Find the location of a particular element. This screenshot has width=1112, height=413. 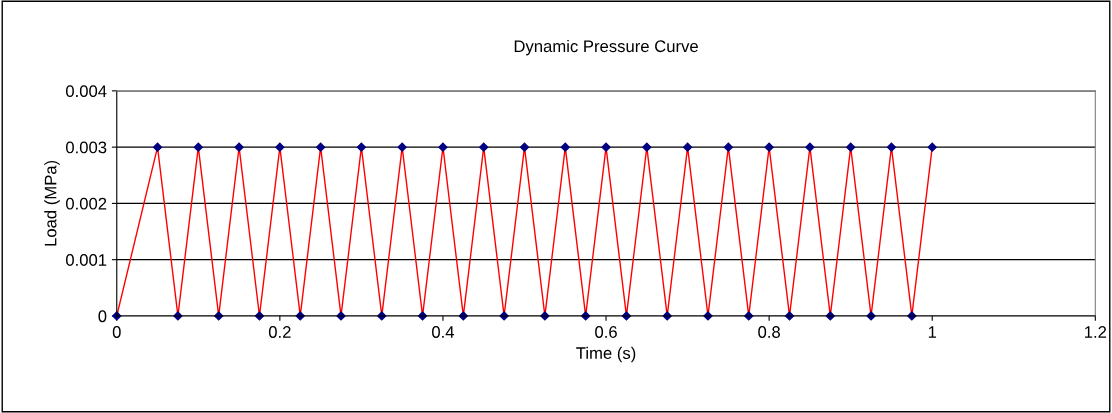

x-tick-label: 1.2 is located at coordinates (1096, 332).